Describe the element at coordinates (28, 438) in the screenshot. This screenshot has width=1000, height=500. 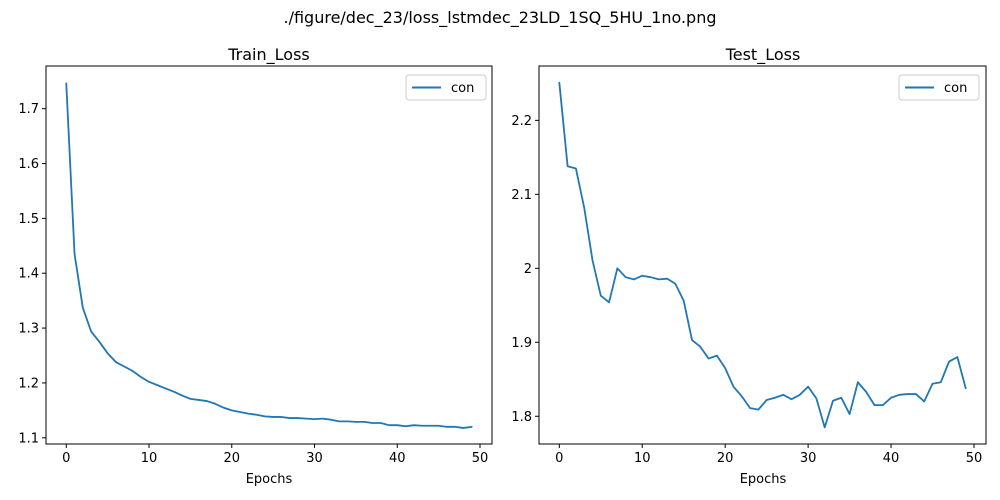
I see `y-tick-label: 1.1` at that location.